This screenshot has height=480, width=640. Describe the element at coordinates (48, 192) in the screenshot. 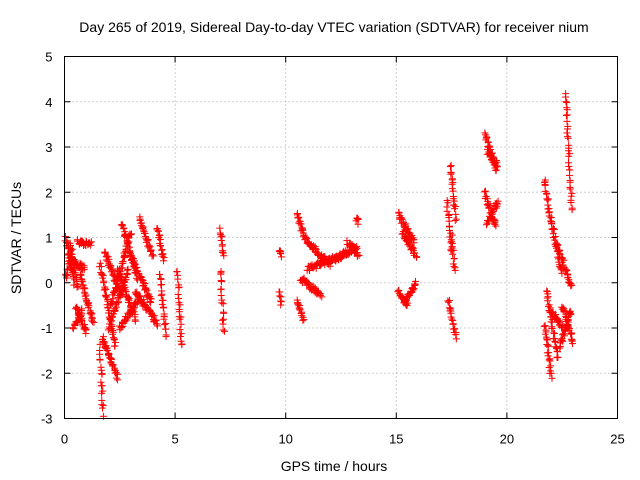

I see `y-tick-label: 2` at that location.